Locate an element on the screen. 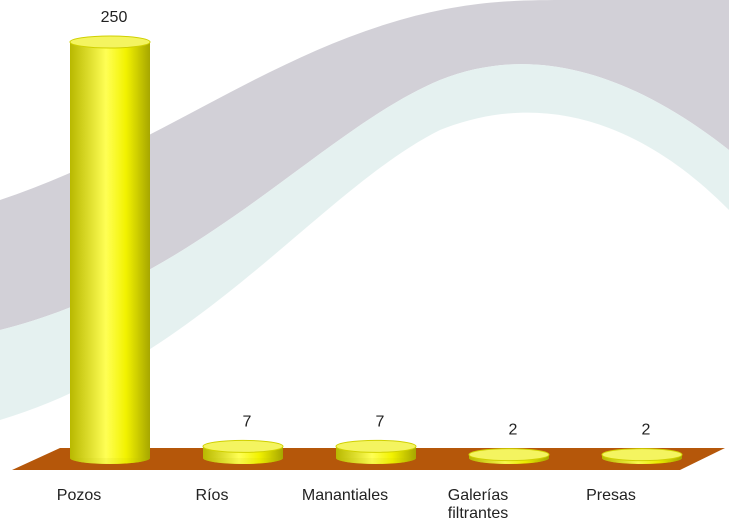  x-tick-label: Galerías filtrantes is located at coordinates (478, 504).